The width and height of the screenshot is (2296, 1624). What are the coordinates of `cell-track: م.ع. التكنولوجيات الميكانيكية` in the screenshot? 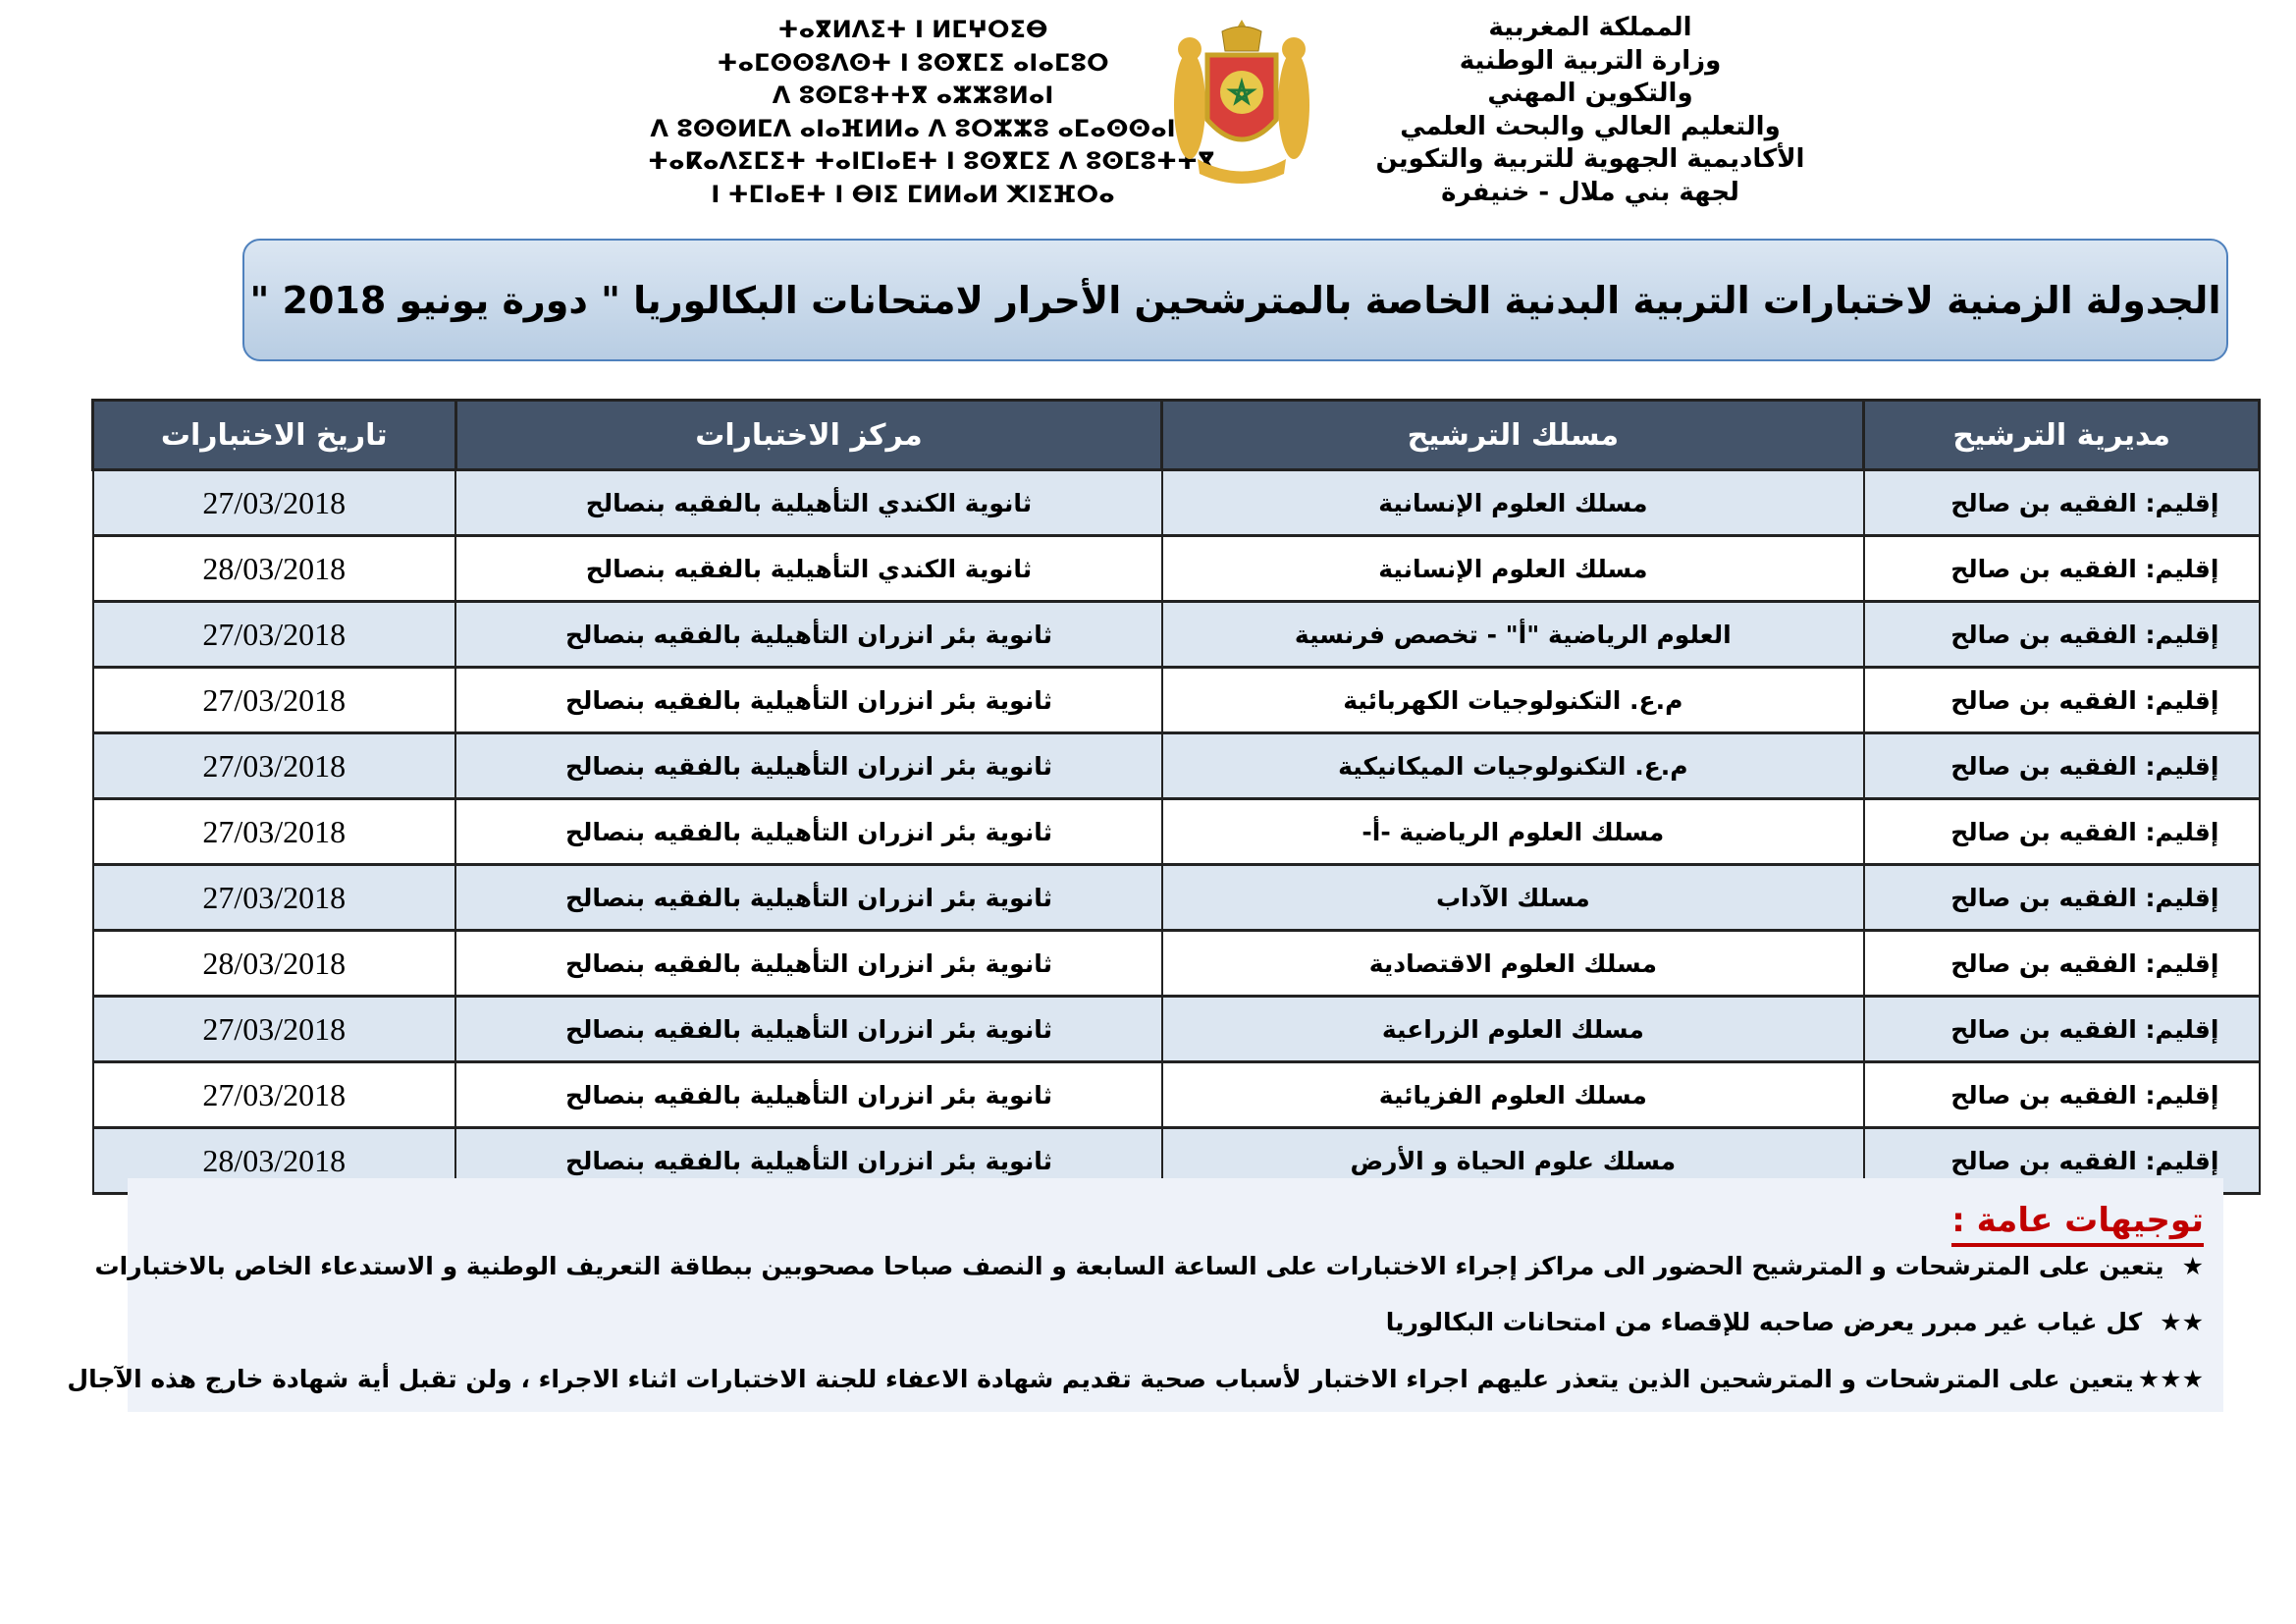 It's located at (1512, 766).